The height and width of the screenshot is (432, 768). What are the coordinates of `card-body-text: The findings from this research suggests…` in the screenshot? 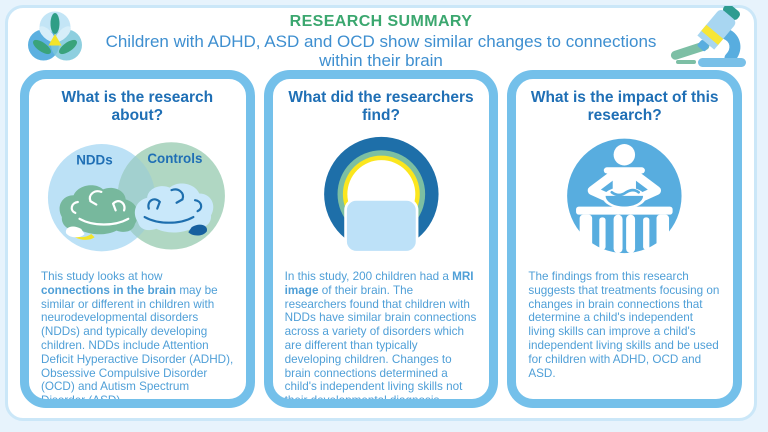 It's located at (624, 325).